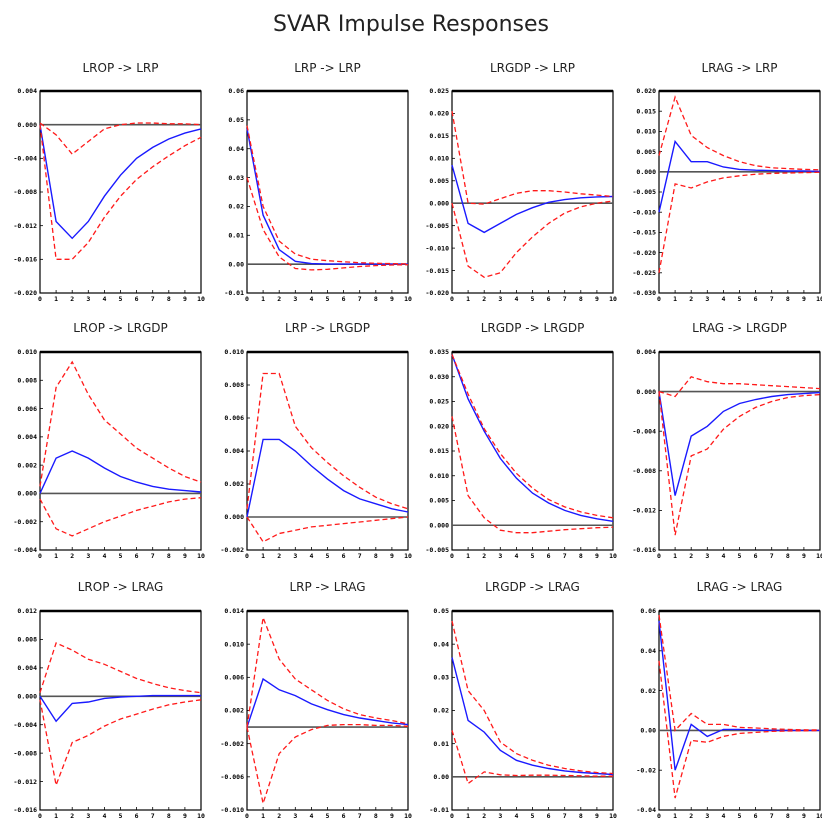 This screenshot has width=822, height=823. I want to click on y-tick-label: -0.002, so click(26, 522).